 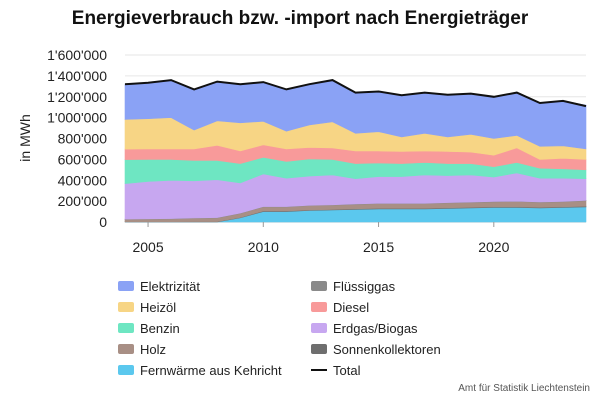 What do you see at coordinates (351, 307) in the screenshot?
I see `legend-label: Diesel` at bounding box center [351, 307].